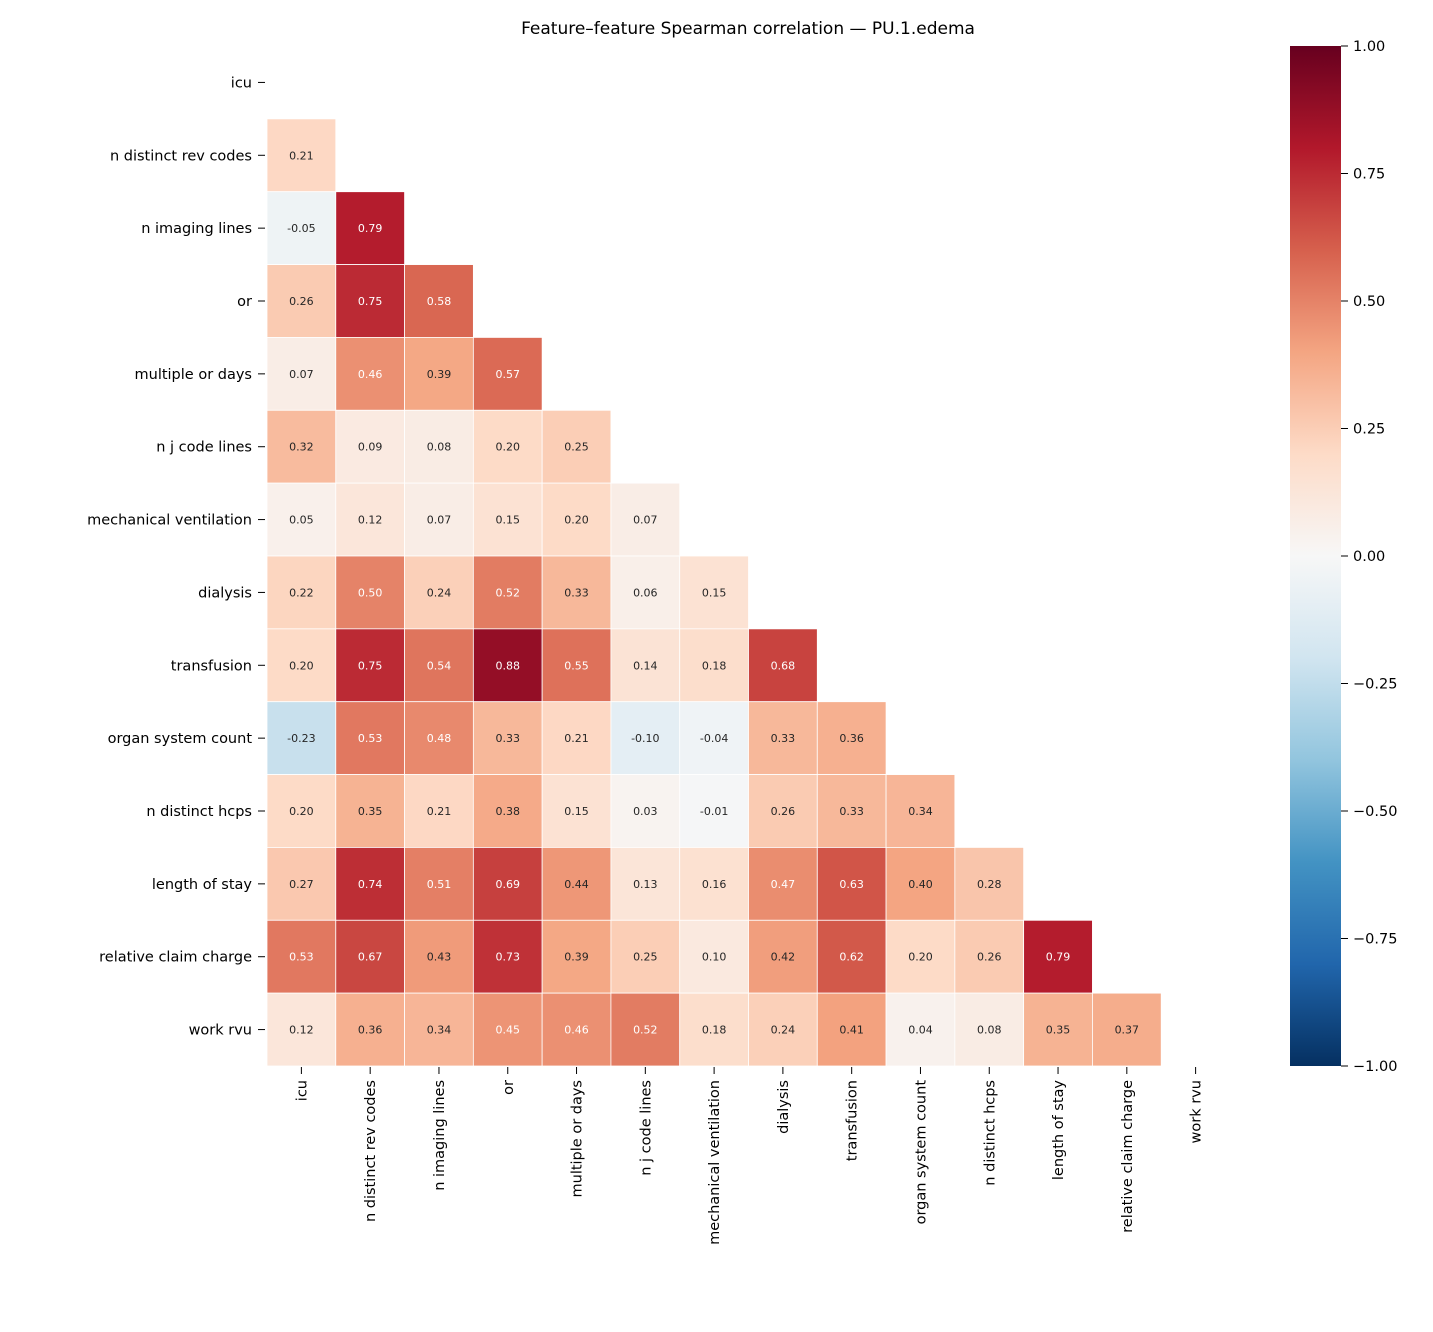 The image size is (1433, 1332). I want to click on colorbar, so click(1315, 556).